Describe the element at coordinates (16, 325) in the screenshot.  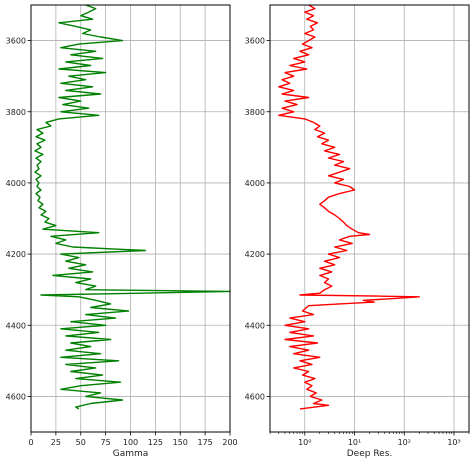
I see `gamma-y-tick-label: 4400` at that location.